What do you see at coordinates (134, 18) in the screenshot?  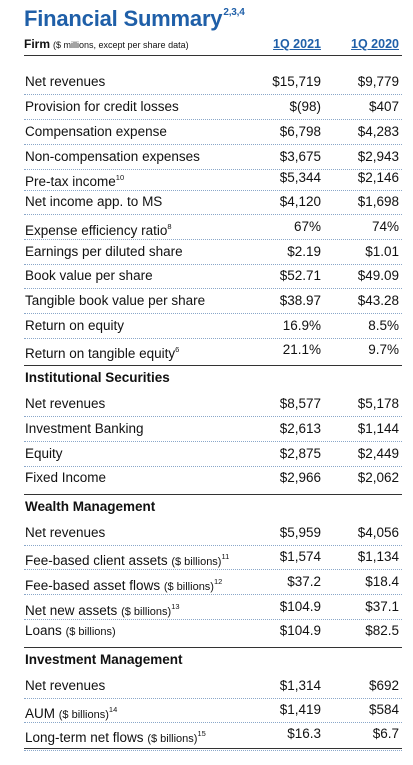 I see `page-title: Financial Summary2,3,4` at bounding box center [134, 18].